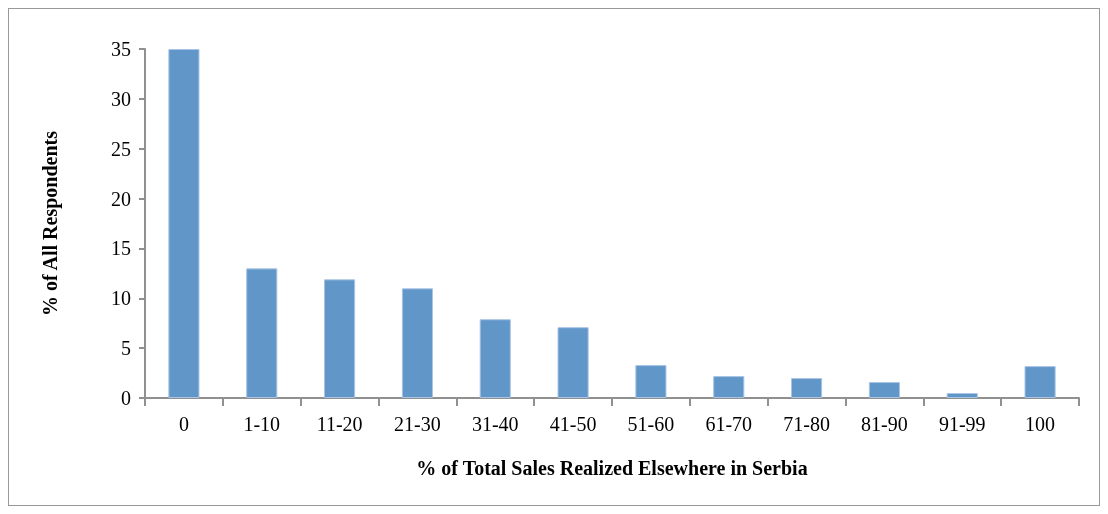 The width and height of the screenshot is (1108, 514). I want to click on y-tick-label: 0, so click(126, 398).